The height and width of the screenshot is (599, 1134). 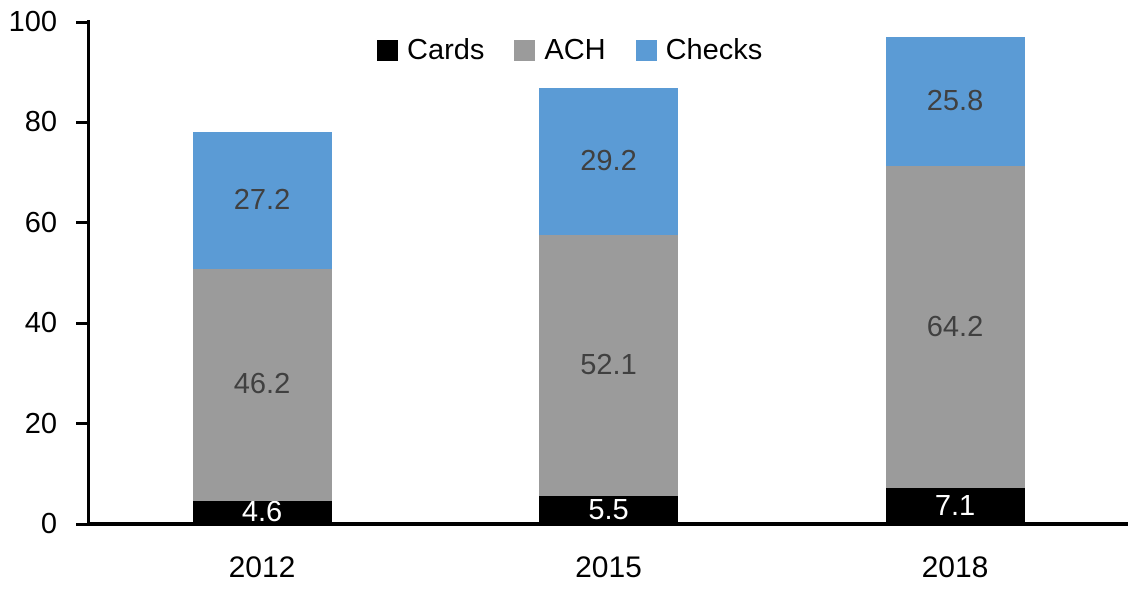 I want to click on bar-value-label: 64.2, so click(x=955, y=326).